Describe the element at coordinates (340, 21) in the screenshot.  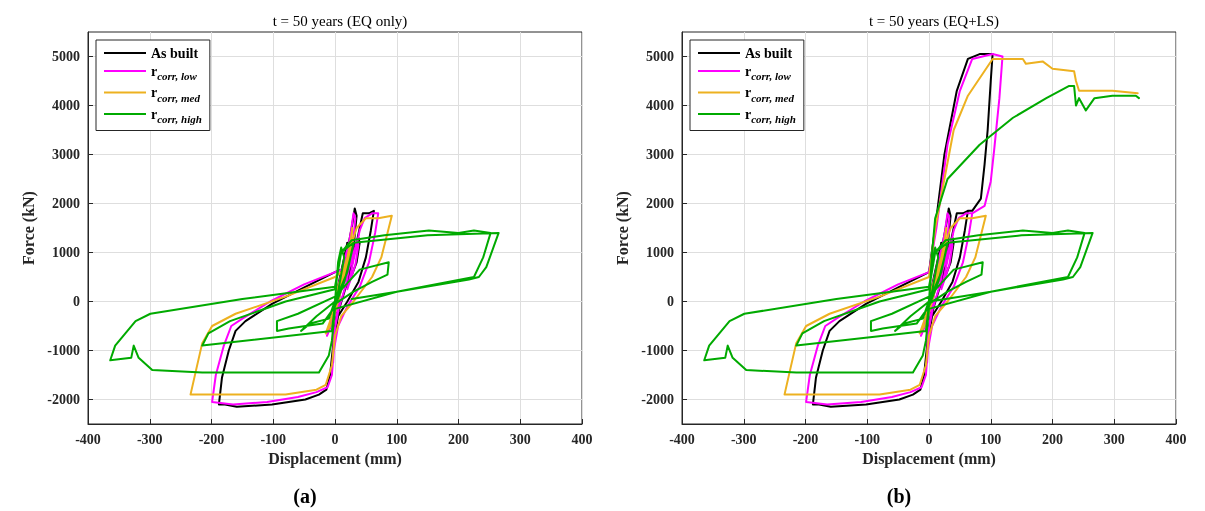
I see `chart-title: t = 50 years (EQ only)` at that location.